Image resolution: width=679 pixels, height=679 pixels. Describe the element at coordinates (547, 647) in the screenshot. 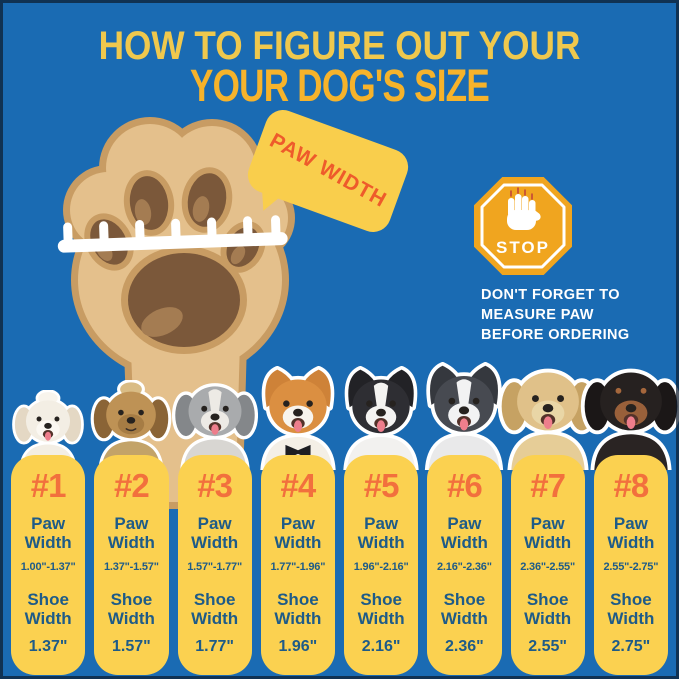

I see `shoe-width-value: 2.55"` at that location.